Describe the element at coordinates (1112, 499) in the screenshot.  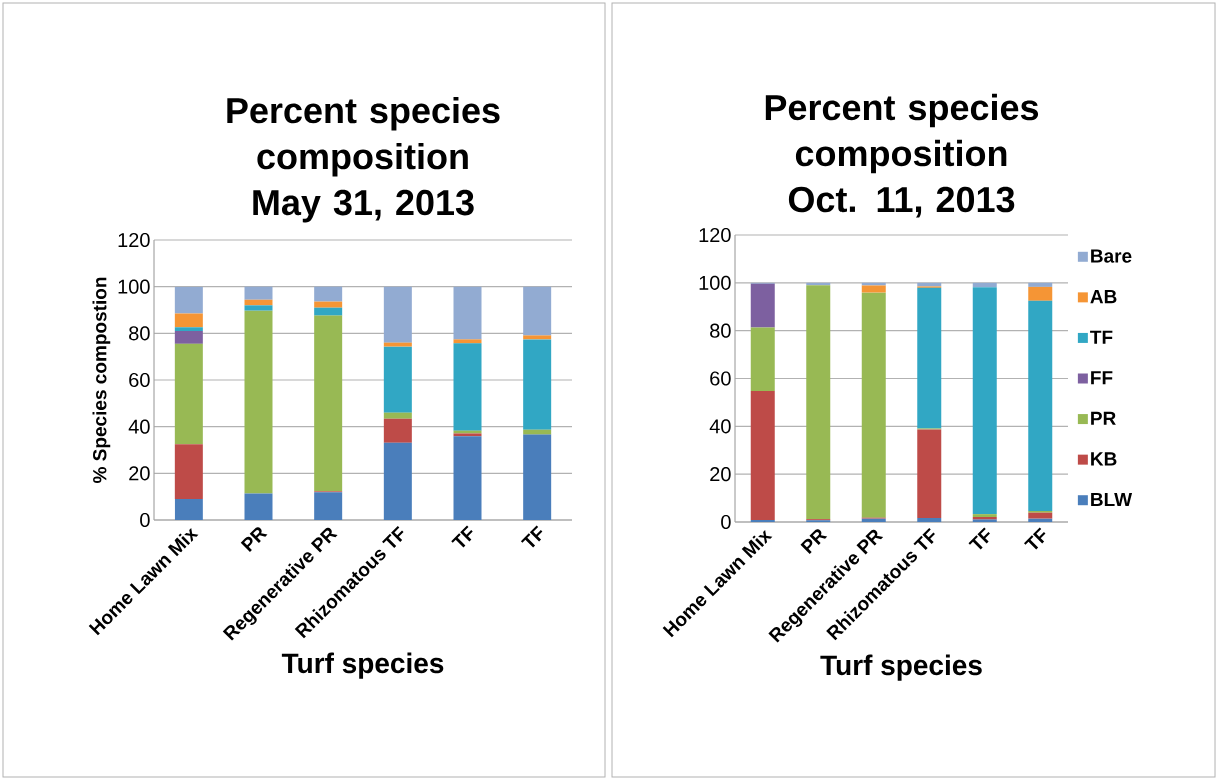
I see `legend-label: BLW` at that location.